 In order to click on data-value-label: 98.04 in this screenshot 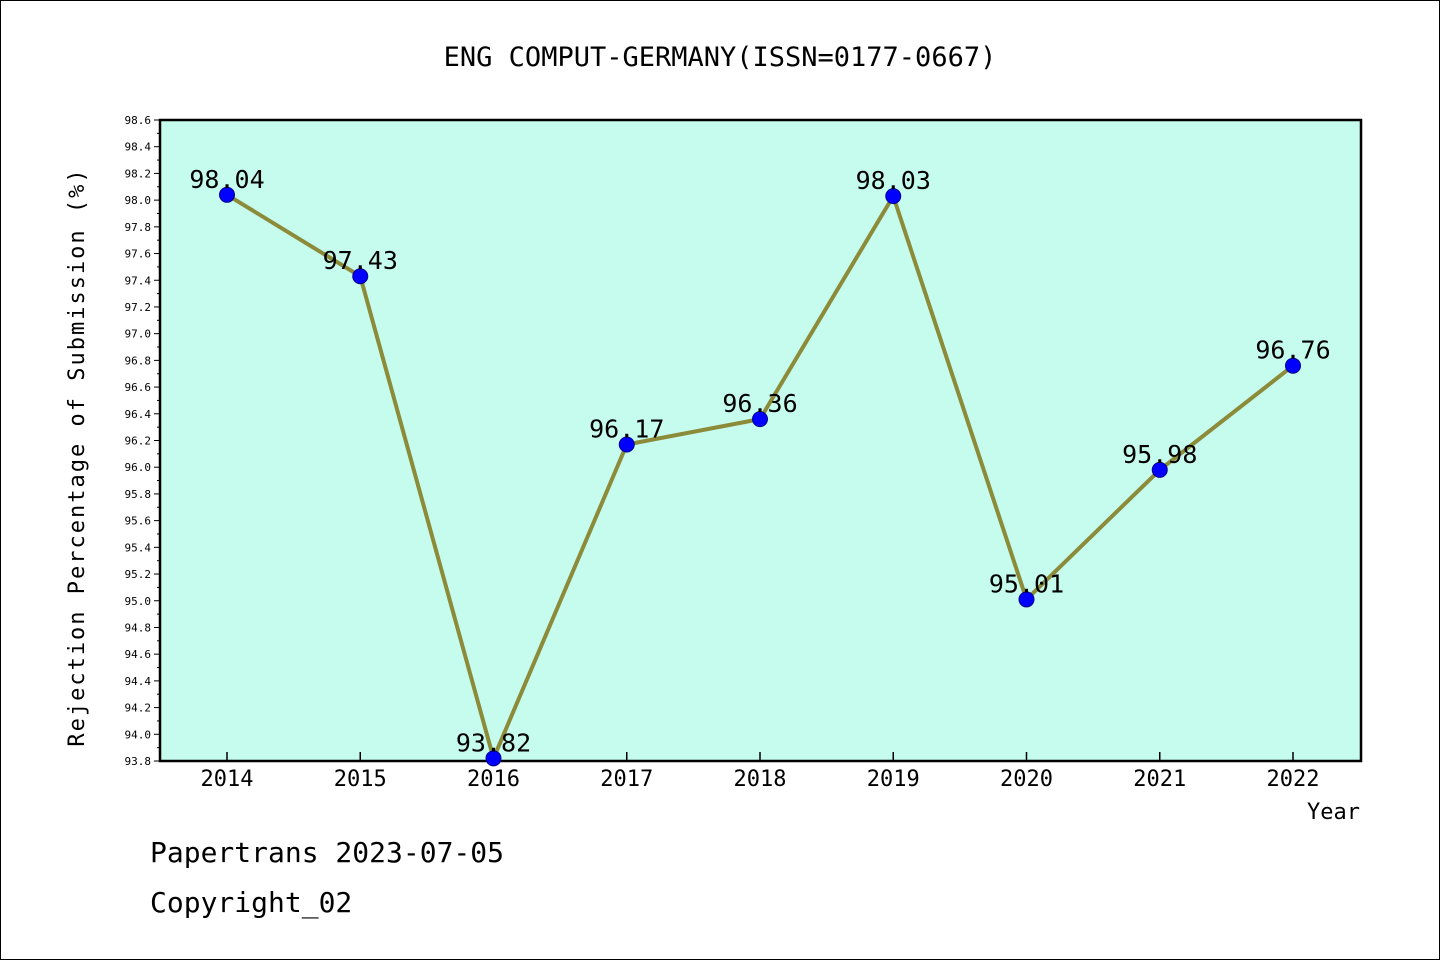, I will do `click(226, 179)`.